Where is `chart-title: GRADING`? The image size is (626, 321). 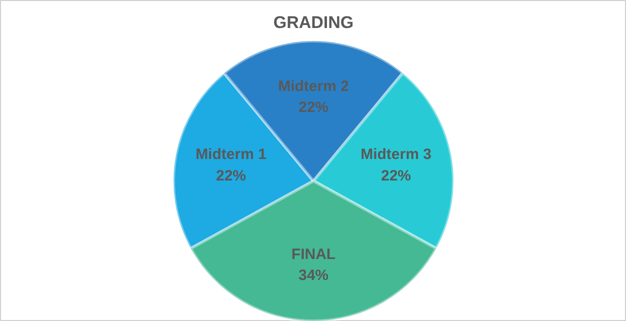
chart-title: GRADING is located at coordinates (313, 22).